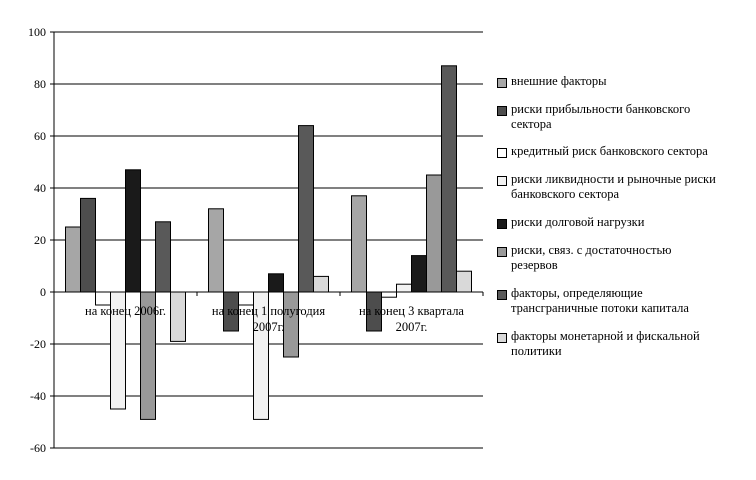 The width and height of the screenshot is (756, 480). Describe the element at coordinates (40, 136) in the screenshot. I see `y-tick-label: 60` at that location.